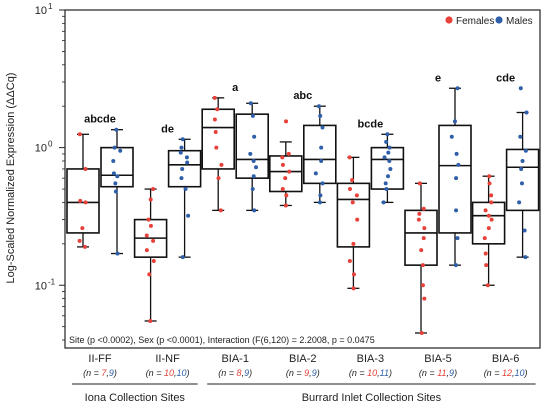 The image size is (550, 408). I want to click on significance-letter: e, so click(438, 78).